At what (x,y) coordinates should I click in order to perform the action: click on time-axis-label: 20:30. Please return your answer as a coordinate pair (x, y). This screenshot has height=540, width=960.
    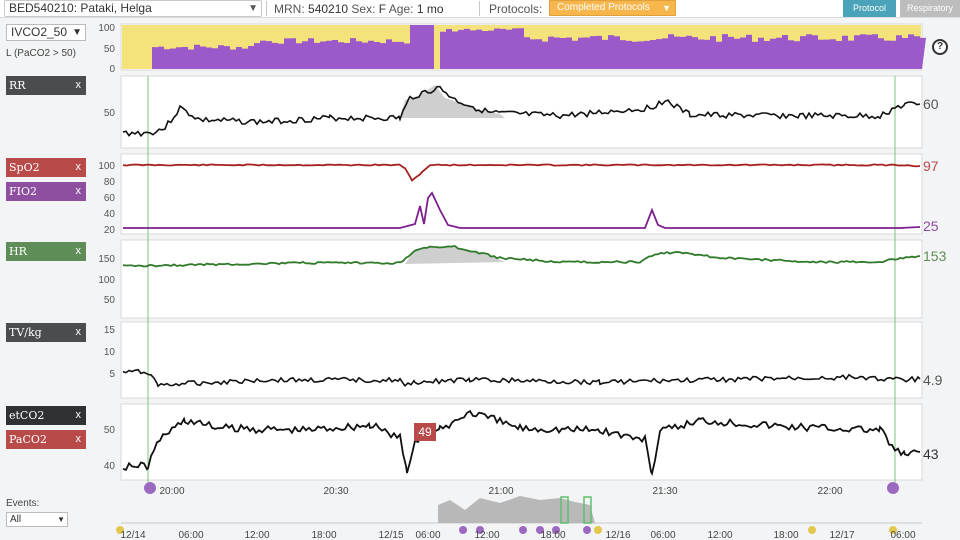
    Looking at the image, I should click on (335, 491).